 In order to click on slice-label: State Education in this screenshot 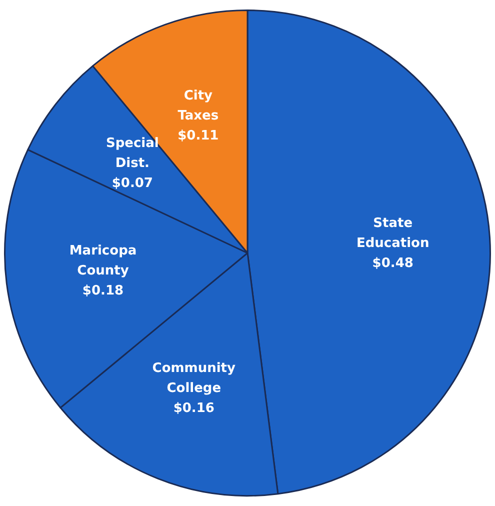, I will do `click(393, 234)`.